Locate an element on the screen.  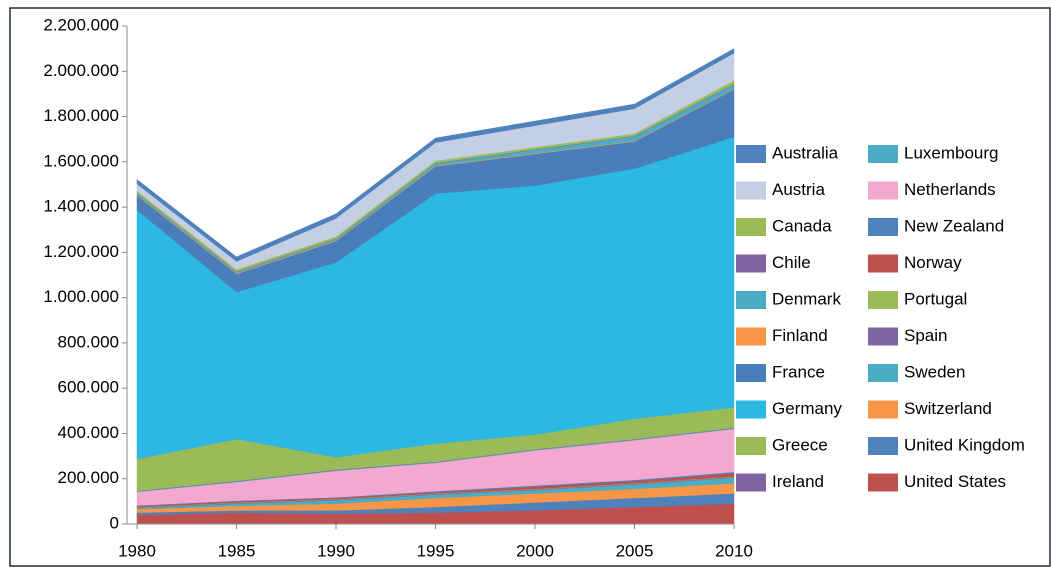
legend-label: Greece is located at coordinates (800, 444).